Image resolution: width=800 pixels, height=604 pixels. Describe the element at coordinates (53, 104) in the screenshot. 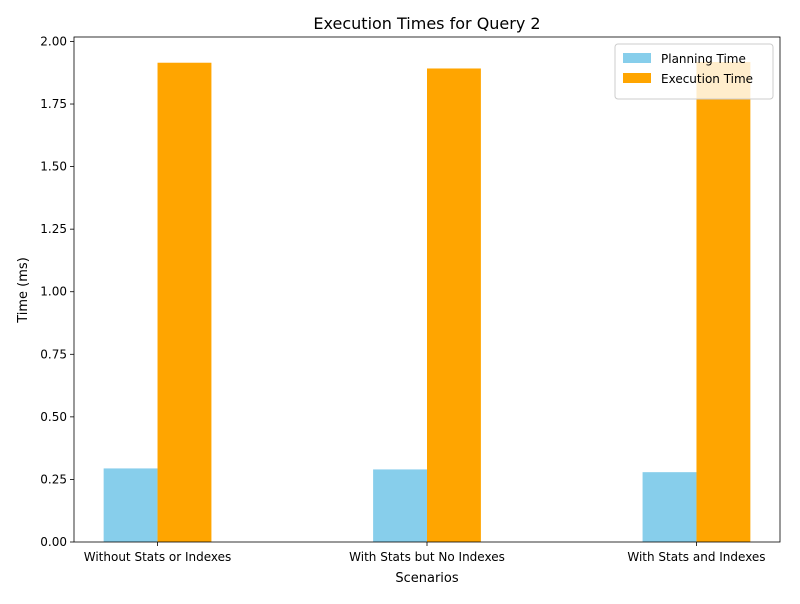

I see `y-tick-label: 1.75` at that location.